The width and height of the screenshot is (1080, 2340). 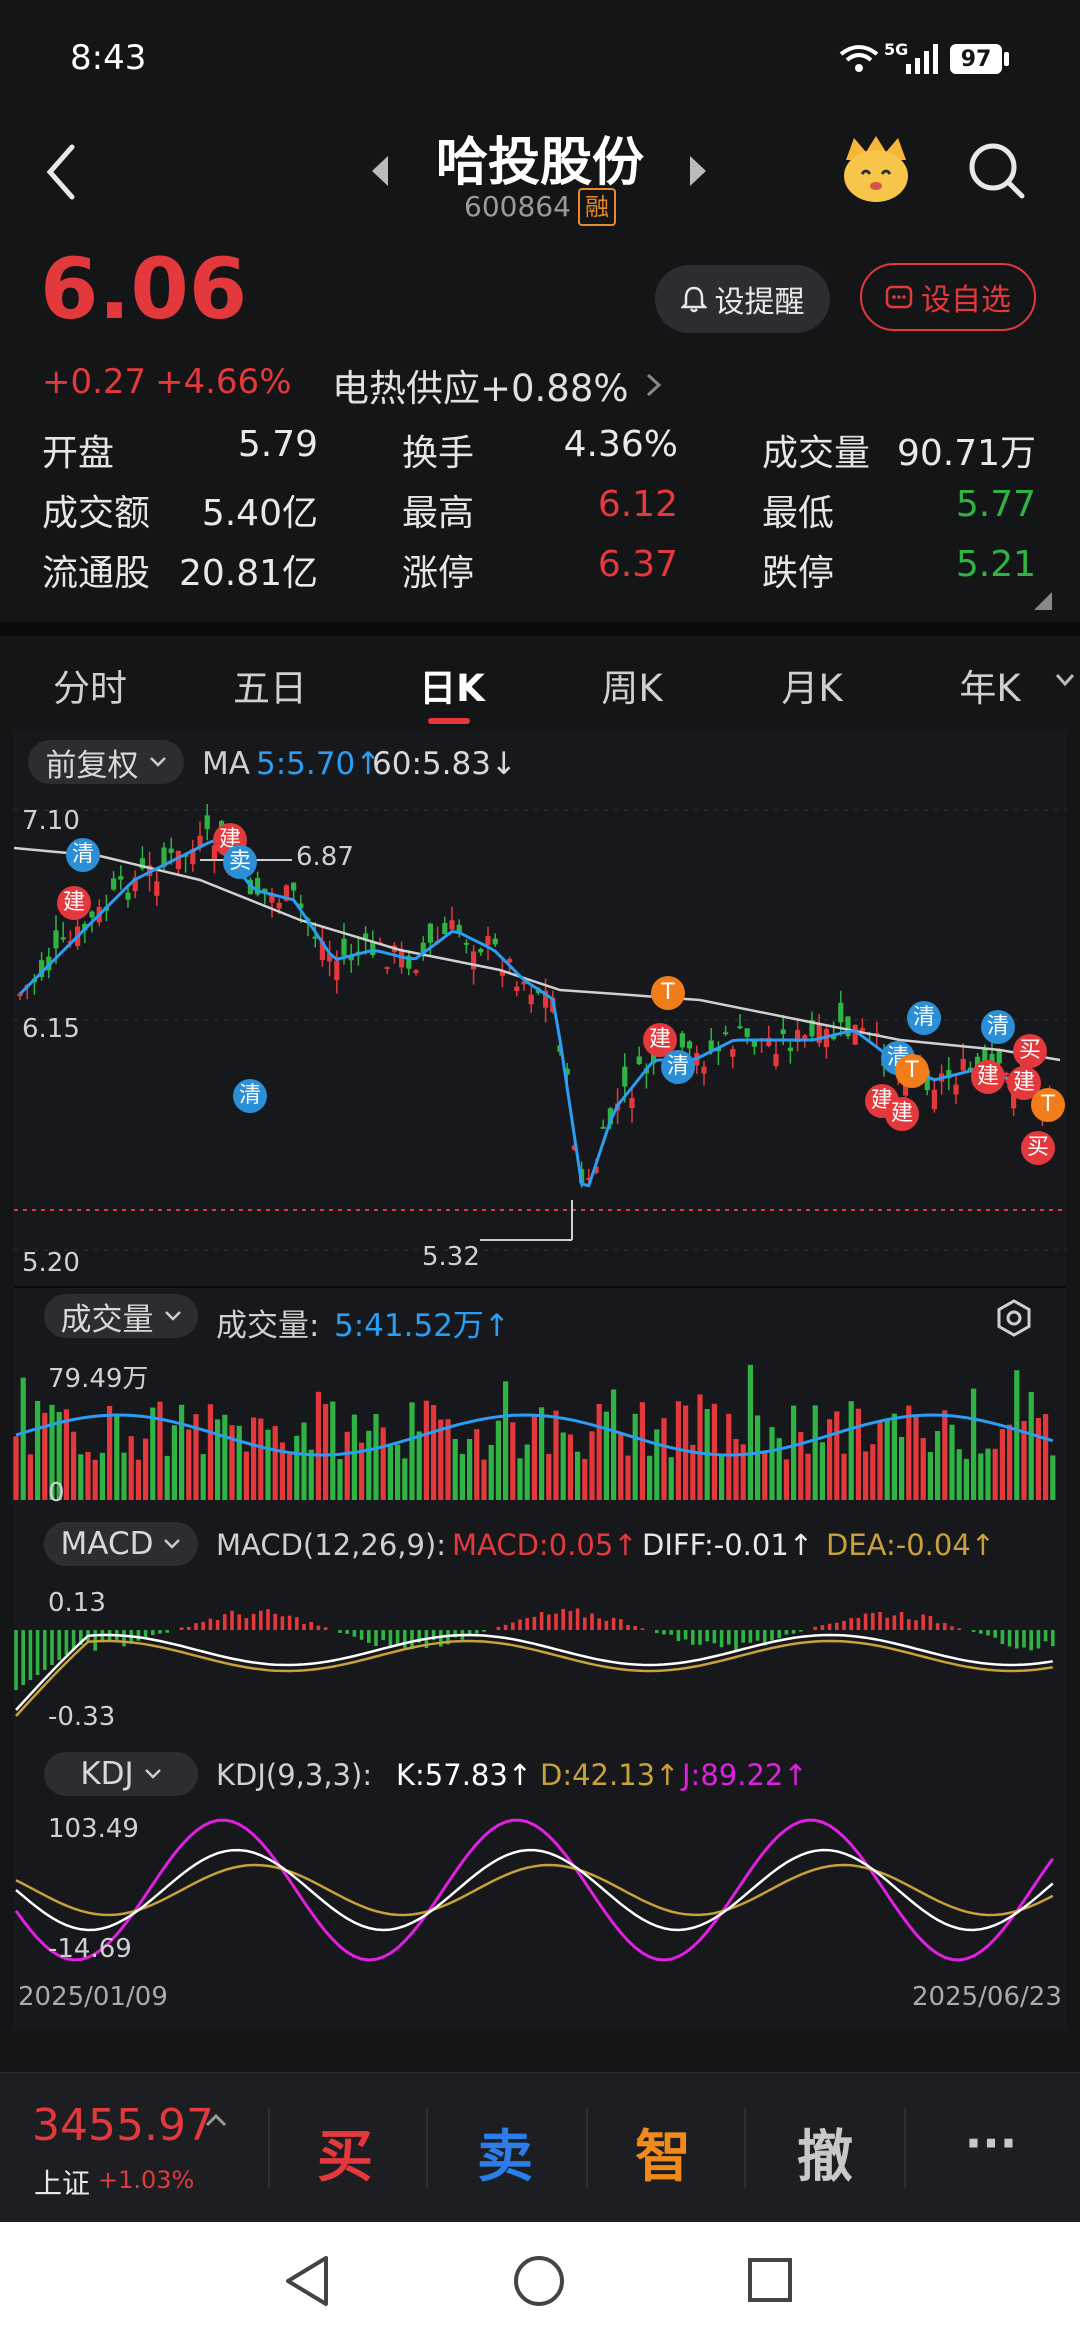 What do you see at coordinates (1043, 601) in the screenshot?
I see `expand-corner-icon` at bounding box center [1043, 601].